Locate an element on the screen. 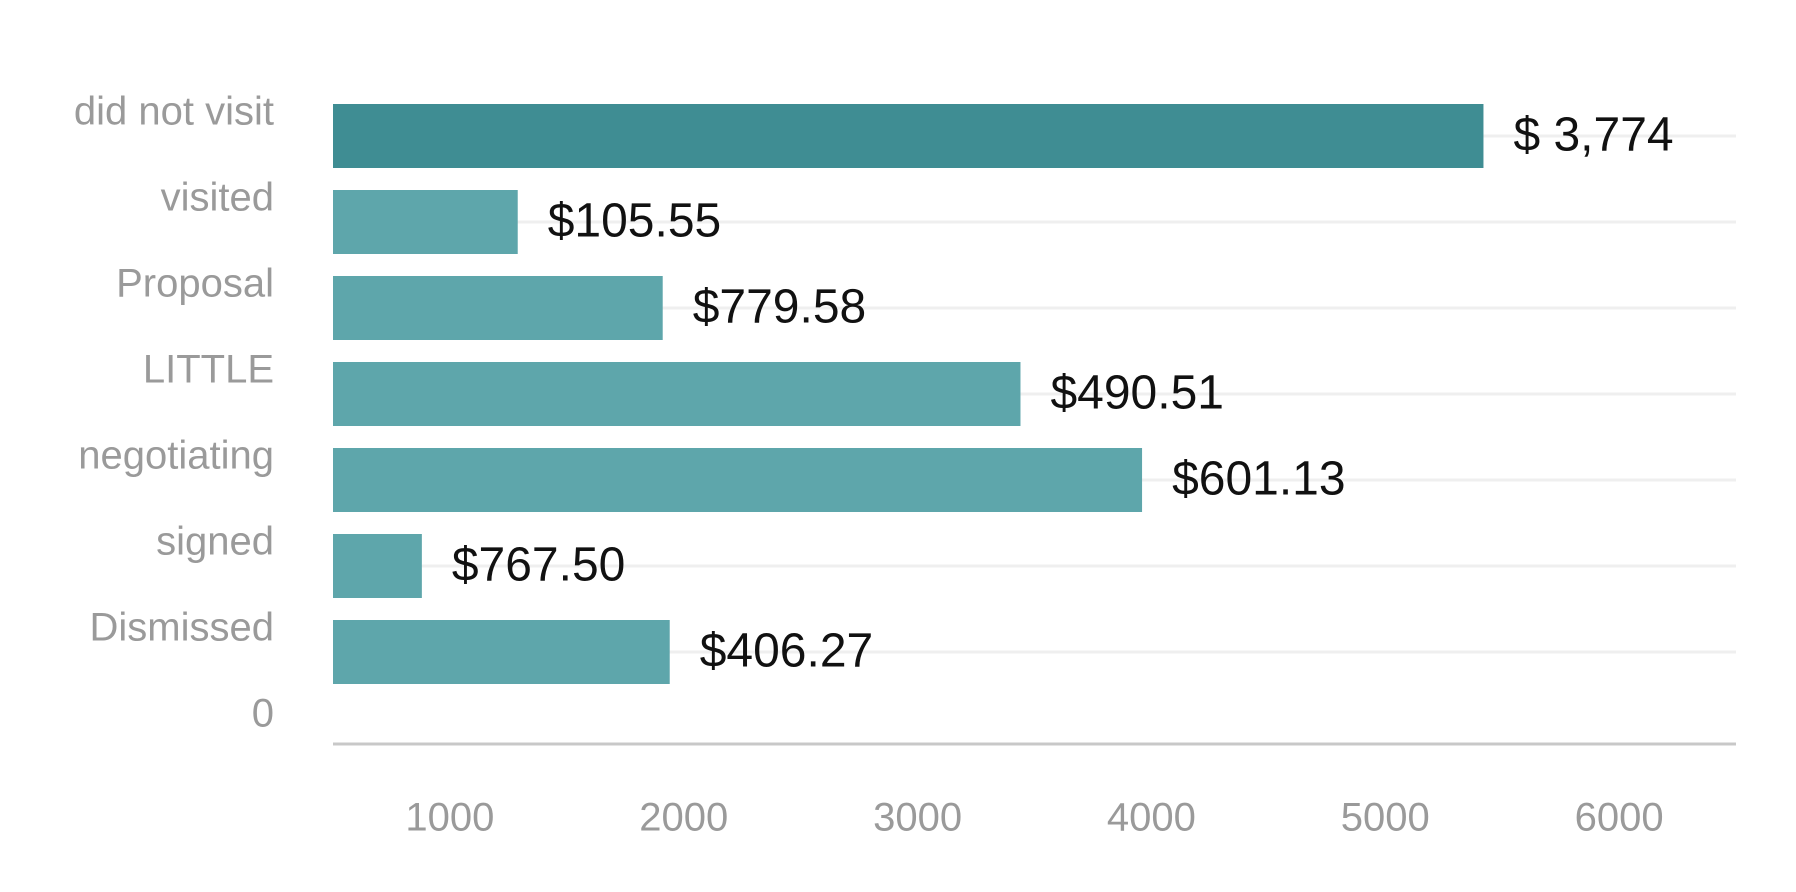 The image size is (1796, 892). x-tick-label-5000: 5000 is located at coordinates (1385, 818).